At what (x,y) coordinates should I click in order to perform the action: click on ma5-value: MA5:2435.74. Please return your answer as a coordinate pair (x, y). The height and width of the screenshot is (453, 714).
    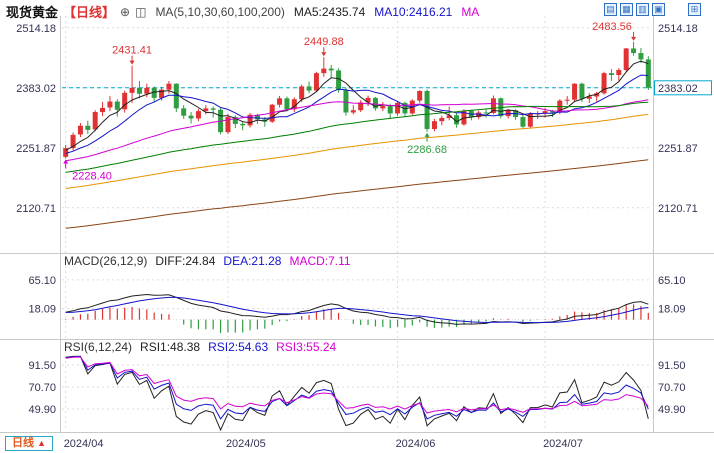
    Looking at the image, I should click on (329, 11).